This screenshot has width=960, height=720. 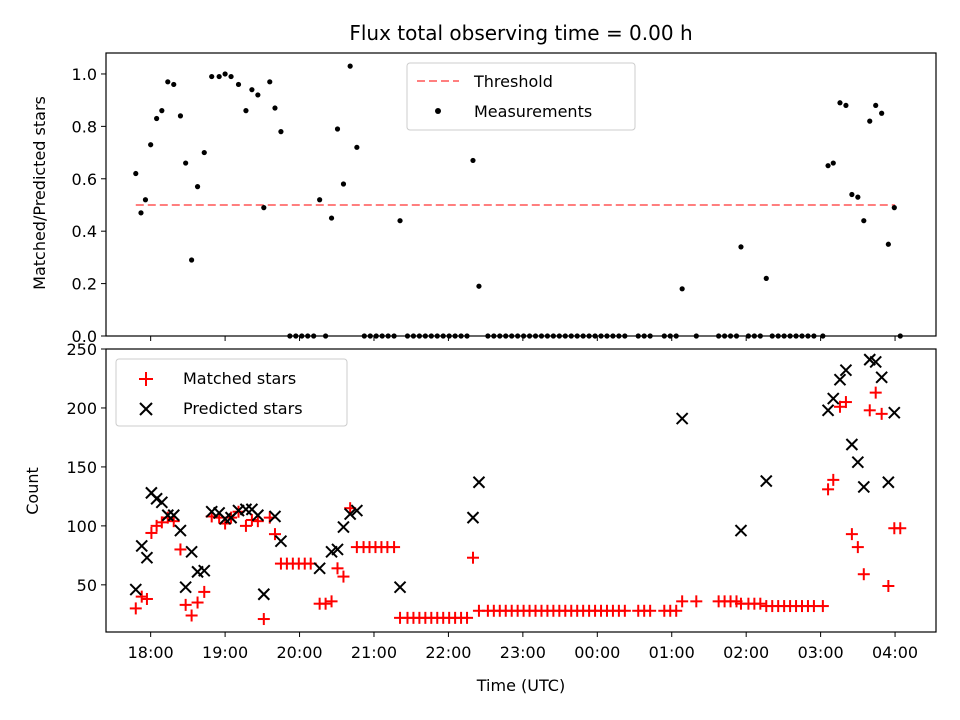 I want to click on legend-threshold-label: Threshold, so click(x=513, y=81).